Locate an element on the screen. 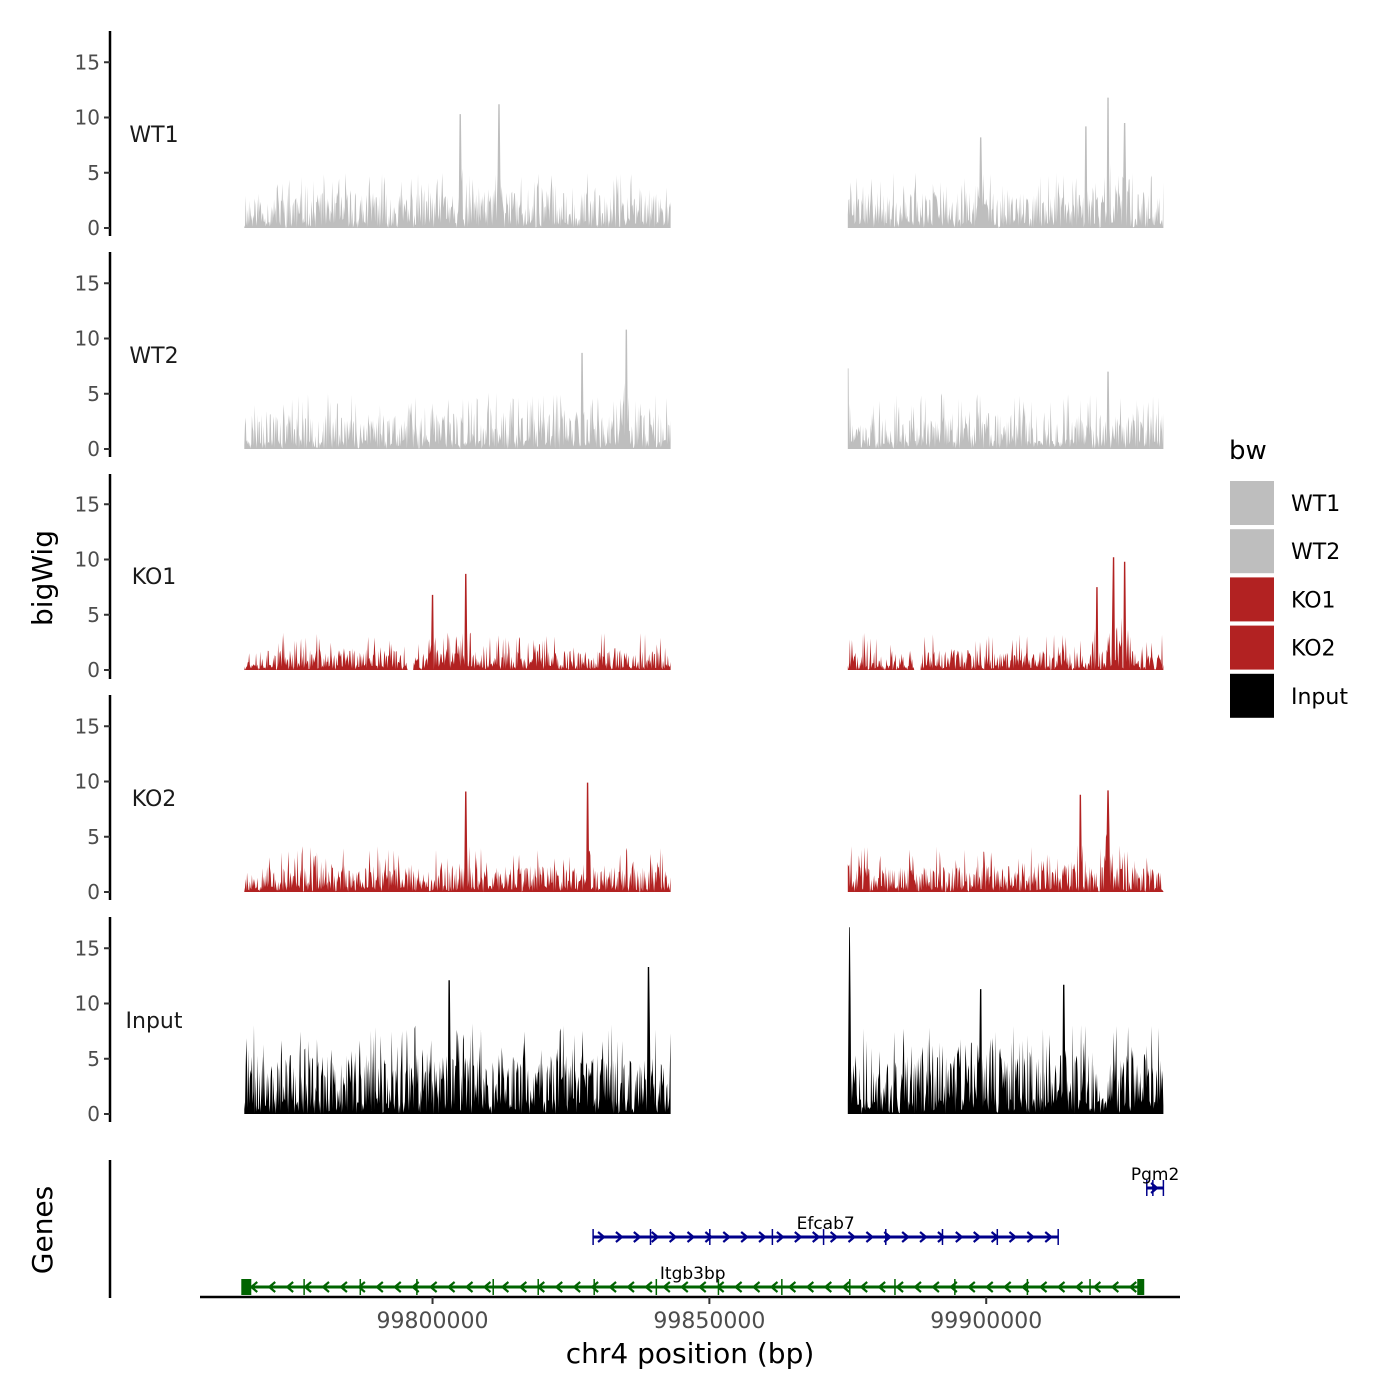  legend-swatch-wt1 is located at coordinates (1252, 503).